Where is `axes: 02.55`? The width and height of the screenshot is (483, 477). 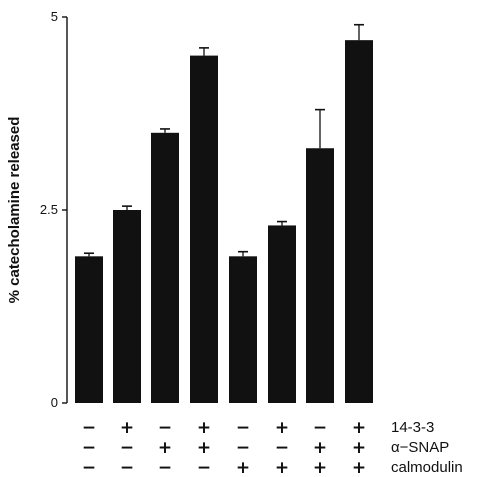 axes: 02.55 is located at coordinates (54, 209).